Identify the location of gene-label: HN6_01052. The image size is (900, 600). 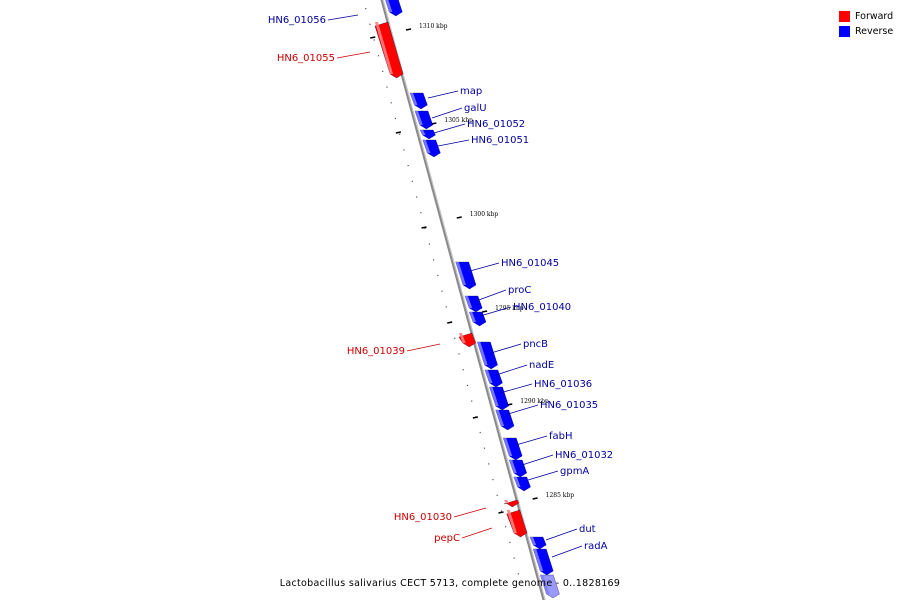
(496, 124).